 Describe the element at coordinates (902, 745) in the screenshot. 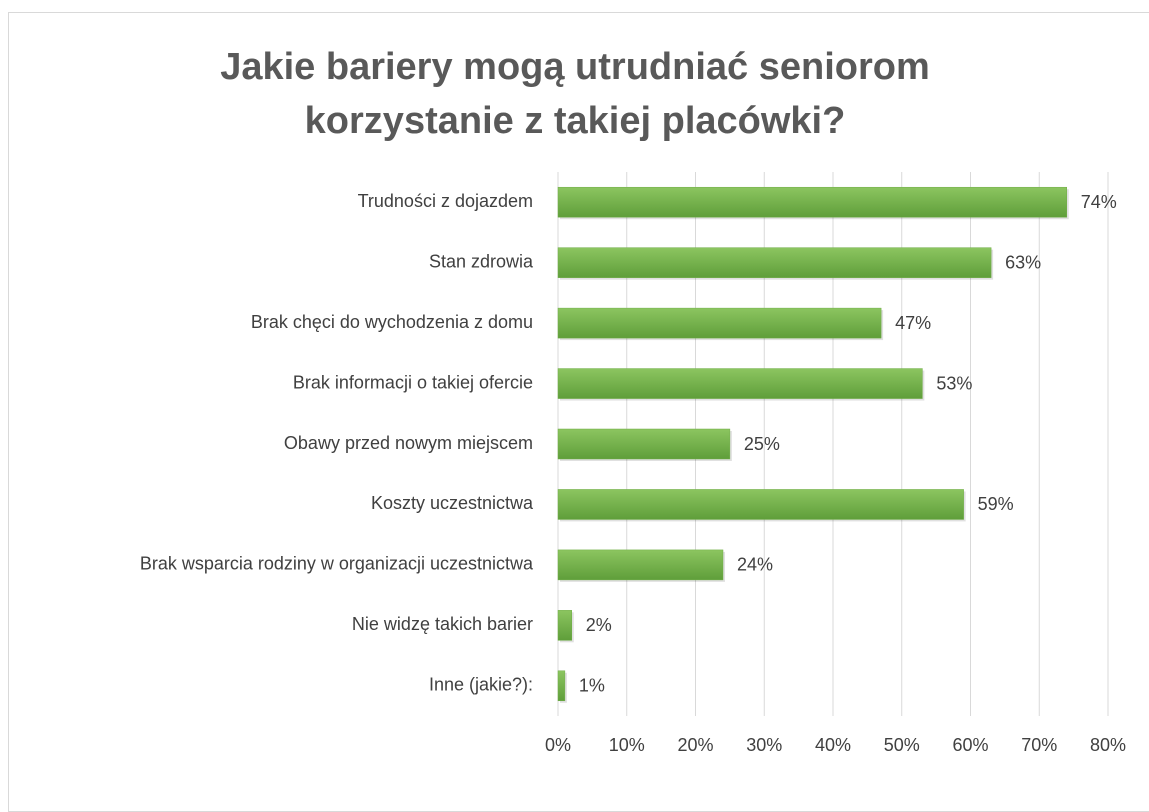

I see `x-tick-label: 50%` at that location.